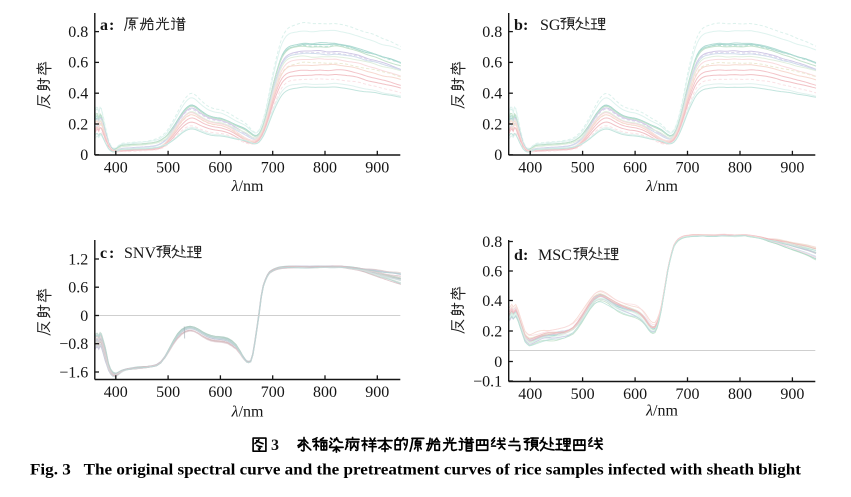  I want to click on svg-text: b, so click(518, 25).